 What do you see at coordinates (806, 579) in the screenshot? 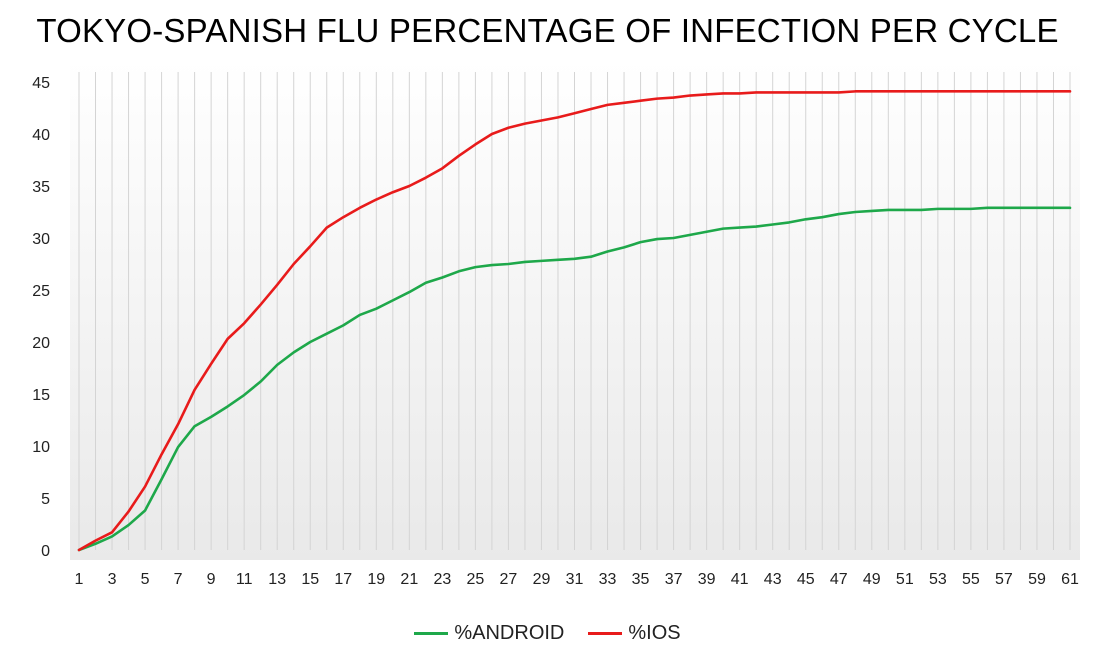
I see `x-tick-label: 45` at bounding box center [806, 579].